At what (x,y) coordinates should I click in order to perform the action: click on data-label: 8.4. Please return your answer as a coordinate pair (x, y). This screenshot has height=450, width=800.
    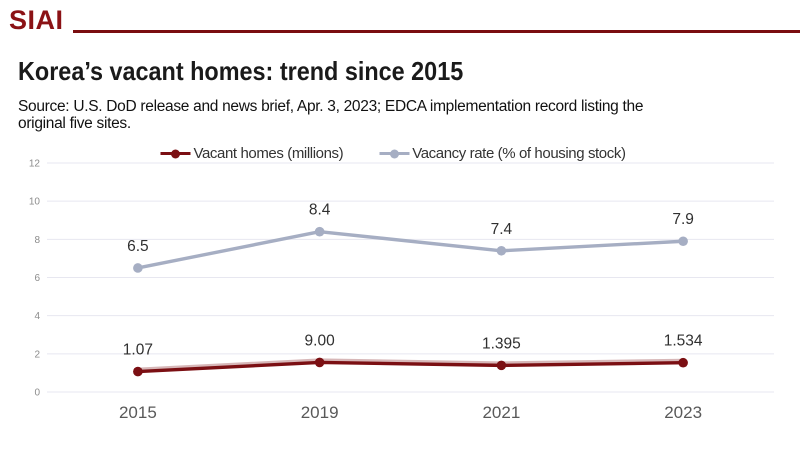
    Looking at the image, I should click on (320, 210).